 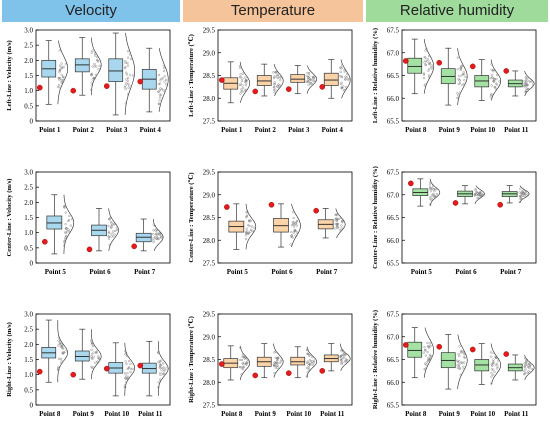 I want to click on x-tick-label: Point 5, so click(x=56, y=272).